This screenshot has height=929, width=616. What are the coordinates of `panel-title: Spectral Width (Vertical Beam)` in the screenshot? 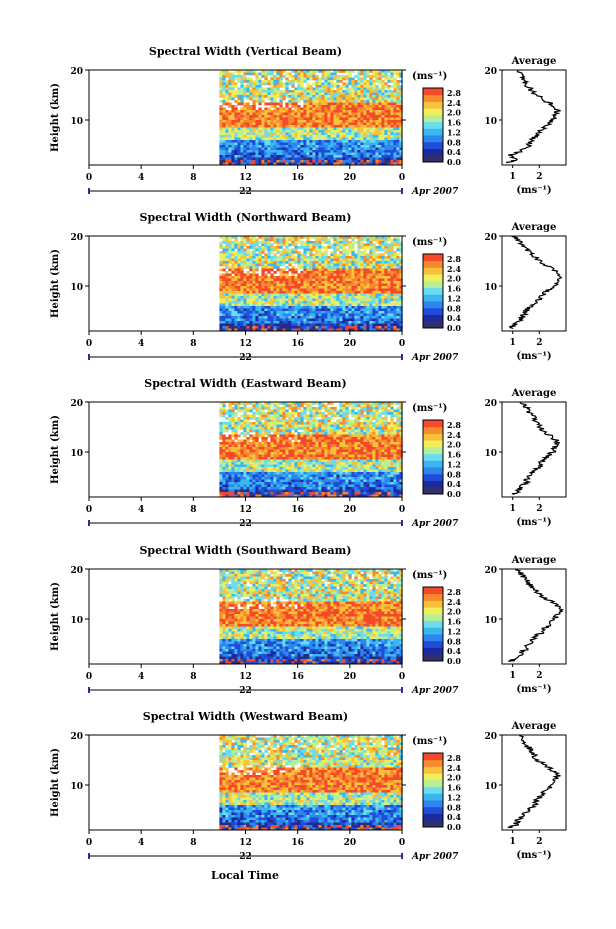 It's located at (245, 51).